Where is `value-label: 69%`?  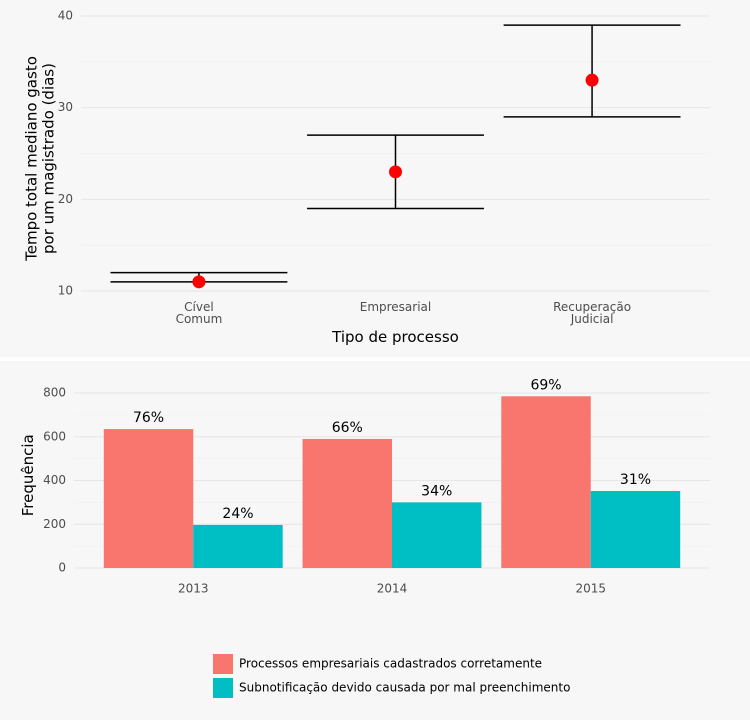
value-label: 69% is located at coordinates (545, 385).